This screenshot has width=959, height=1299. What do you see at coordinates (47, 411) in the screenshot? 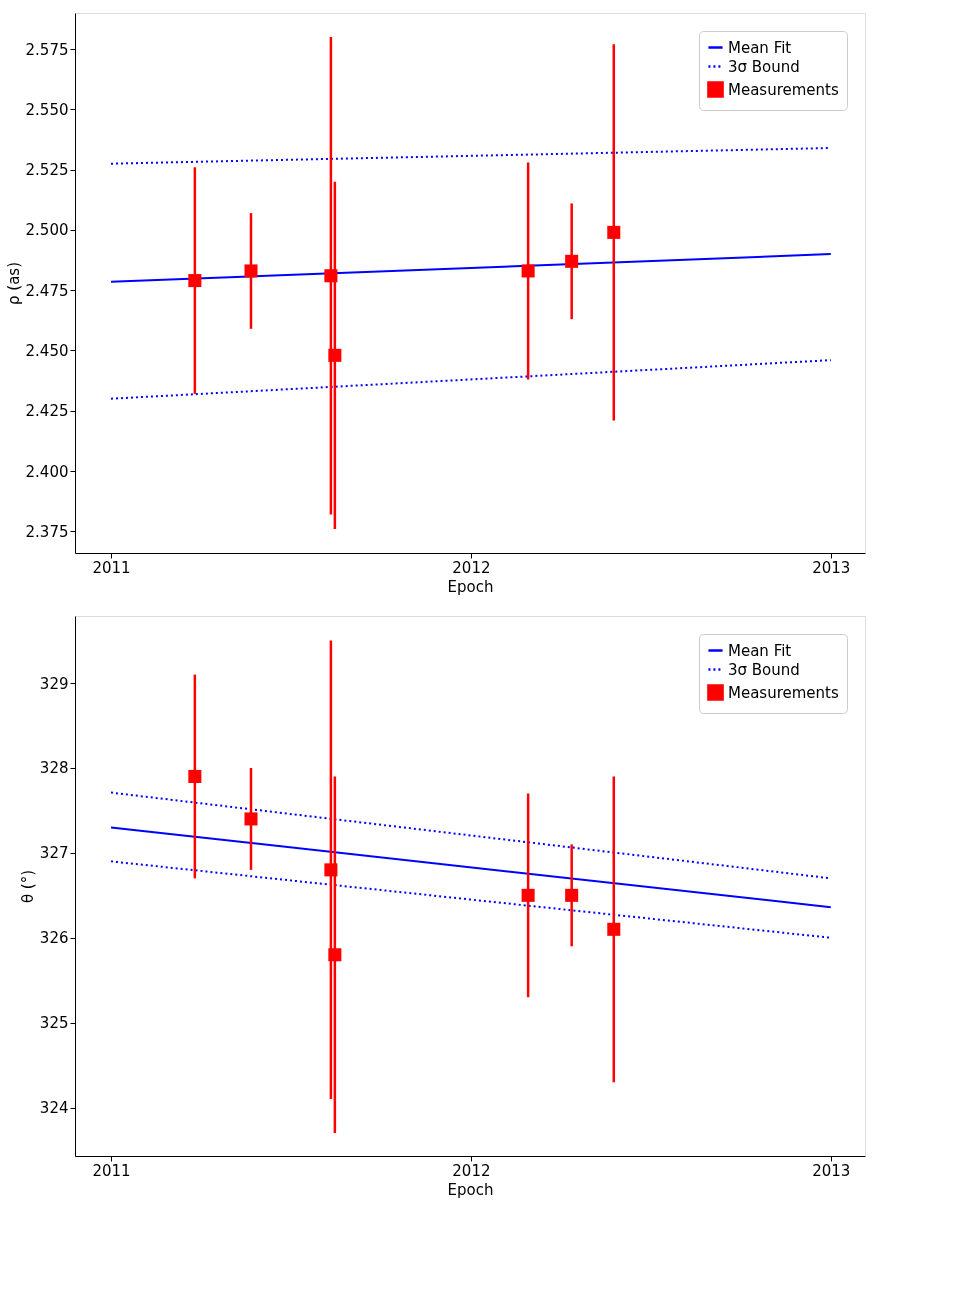
I see `y-tick-label: 2.425` at bounding box center [47, 411].